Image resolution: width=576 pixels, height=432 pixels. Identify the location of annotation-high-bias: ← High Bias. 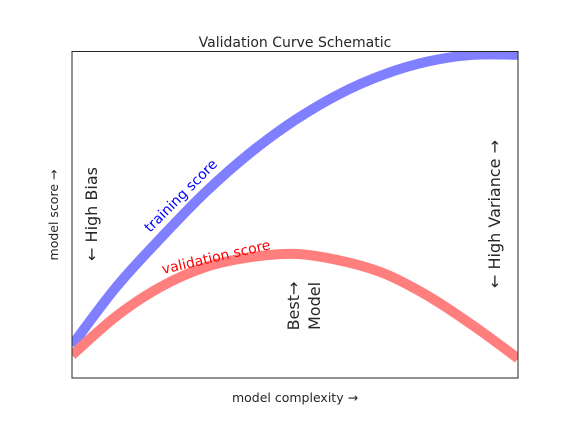
(91, 214).